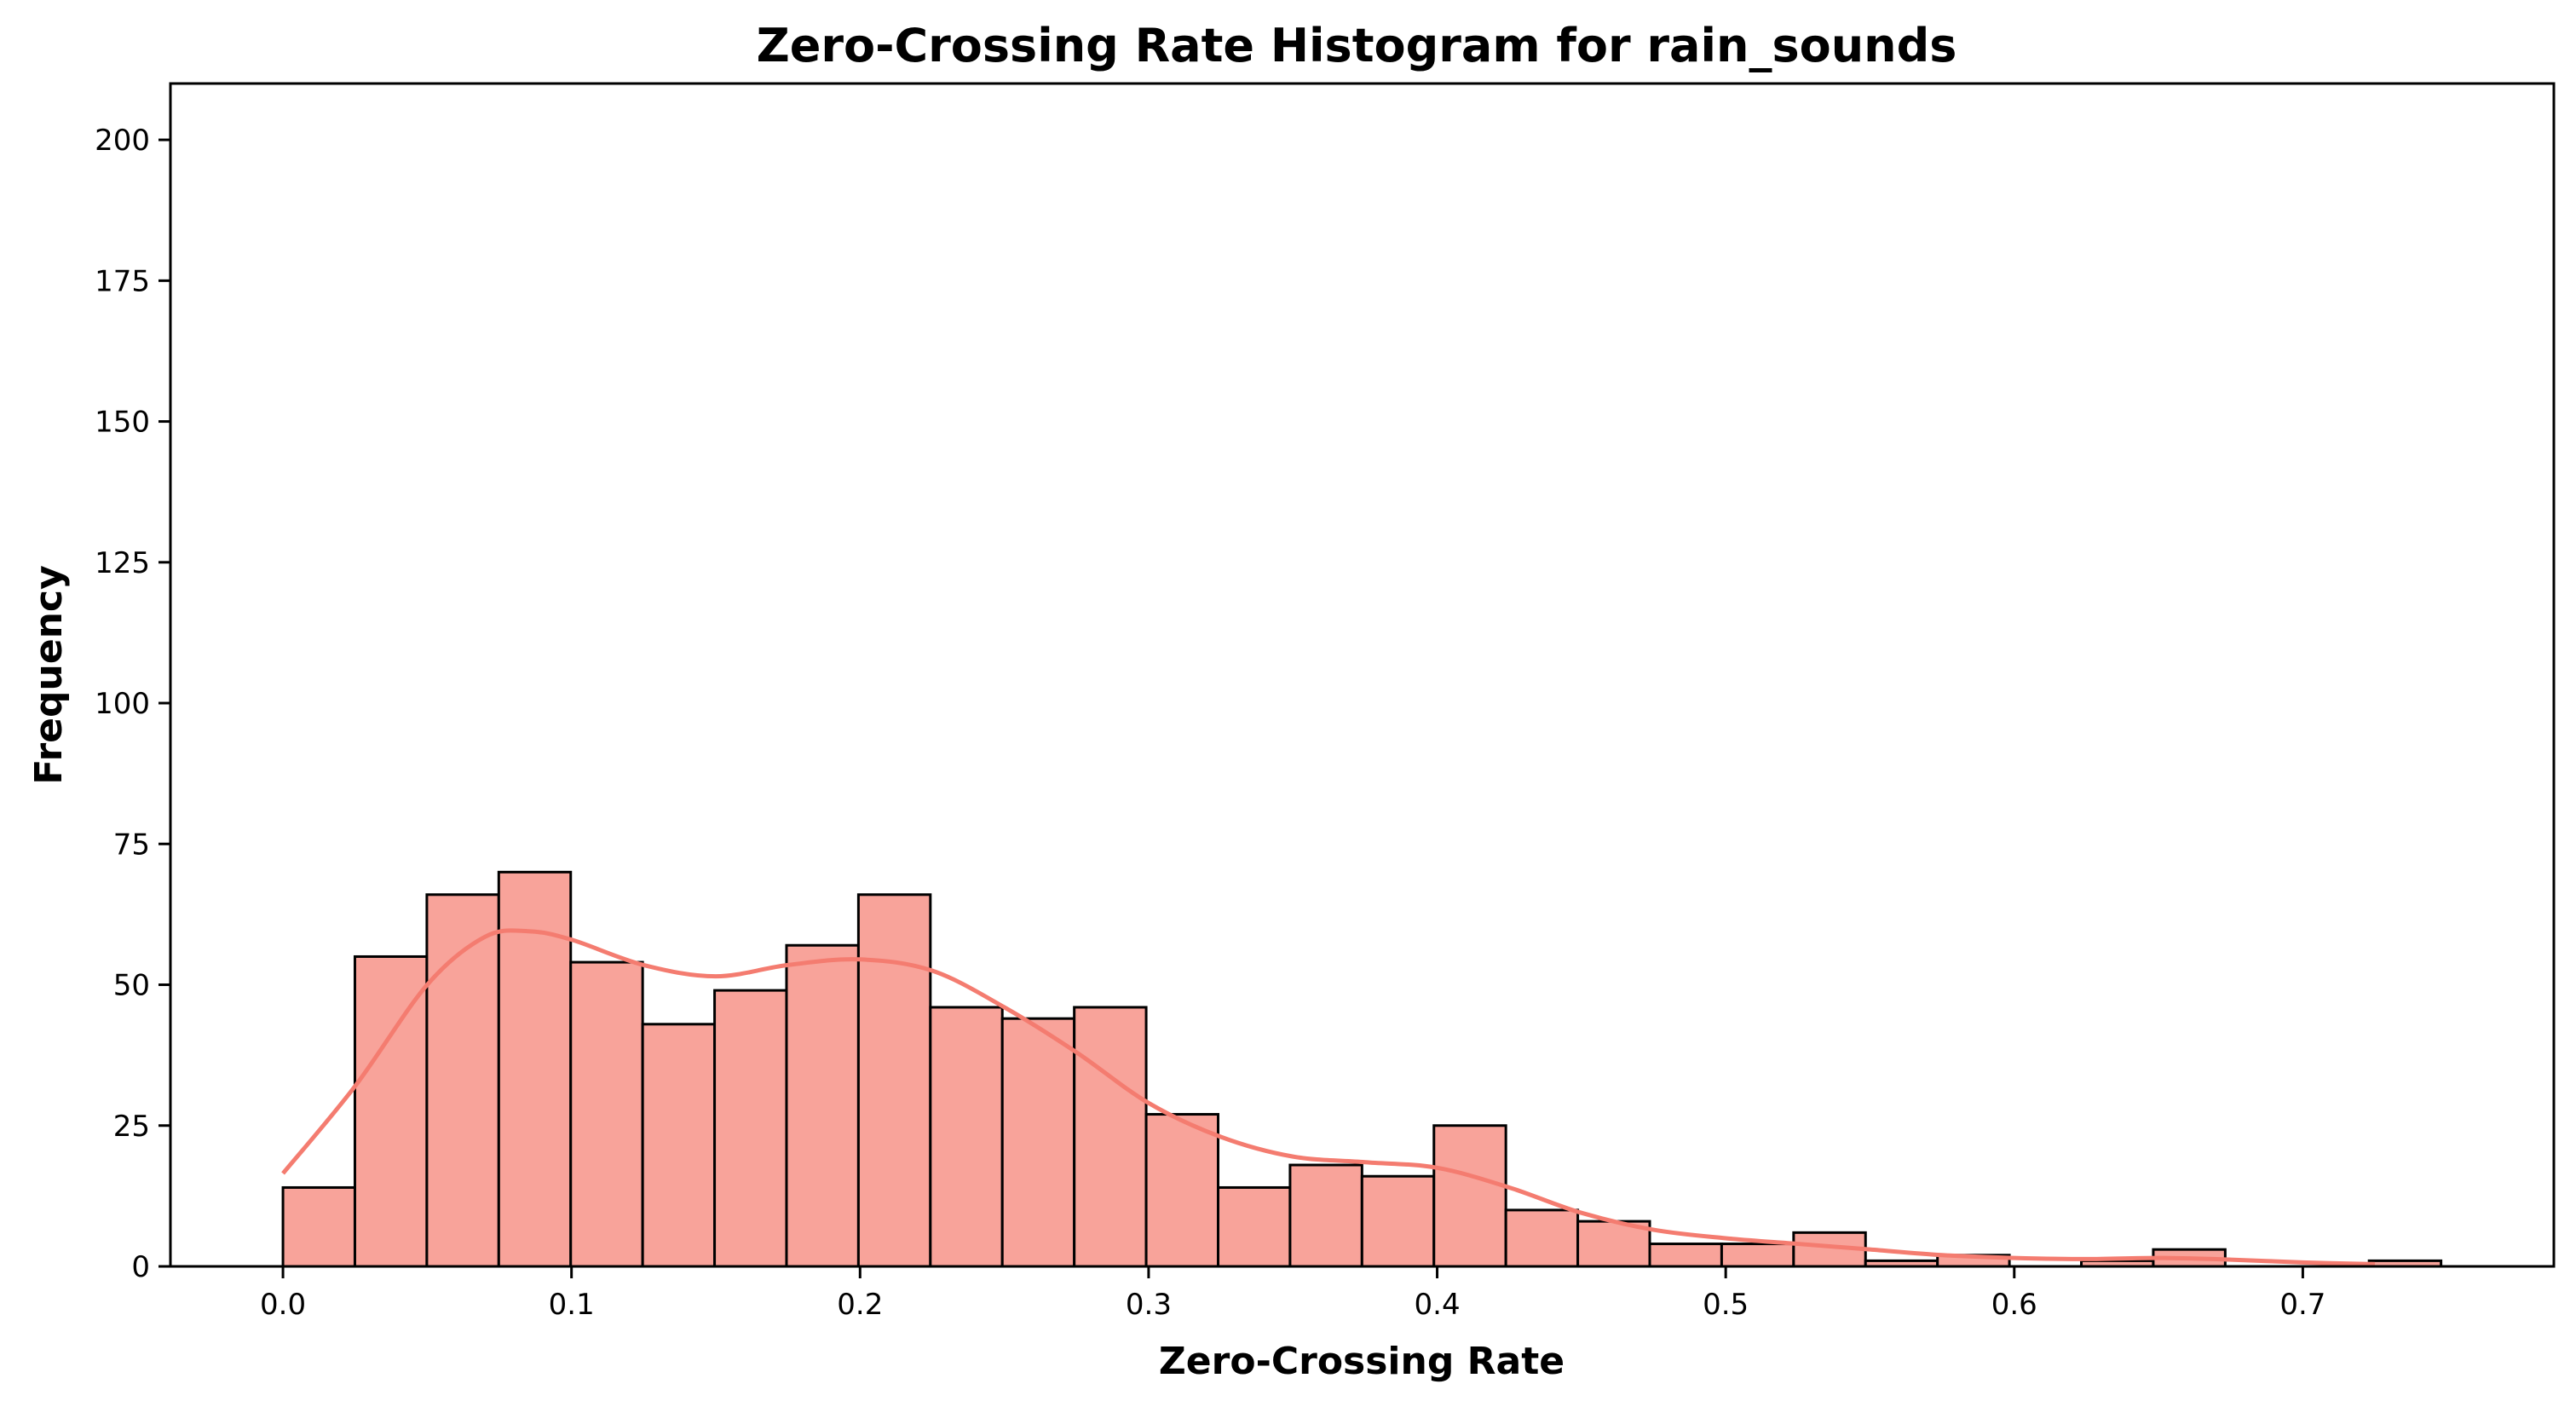 The height and width of the screenshot is (1407, 2576). I want to click on x-axis-label: Zero-Crossing Rate, so click(1362, 1361).